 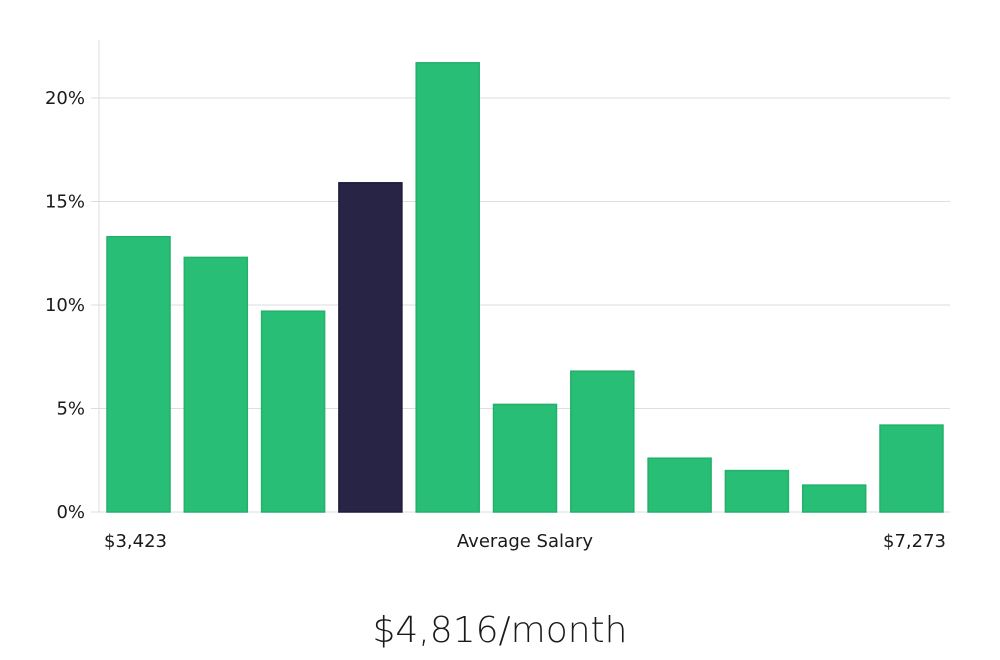 What do you see at coordinates (70, 512) in the screenshot?
I see `y-tick-label: 0%` at bounding box center [70, 512].